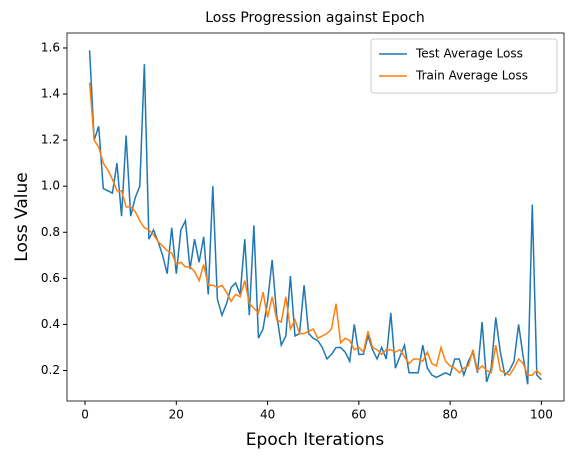 The width and height of the screenshot is (572, 460). What do you see at coordinates (50, 278) in the screenshot?
I see `y-tick-label: 0.6` at bounding box center [50, 278].